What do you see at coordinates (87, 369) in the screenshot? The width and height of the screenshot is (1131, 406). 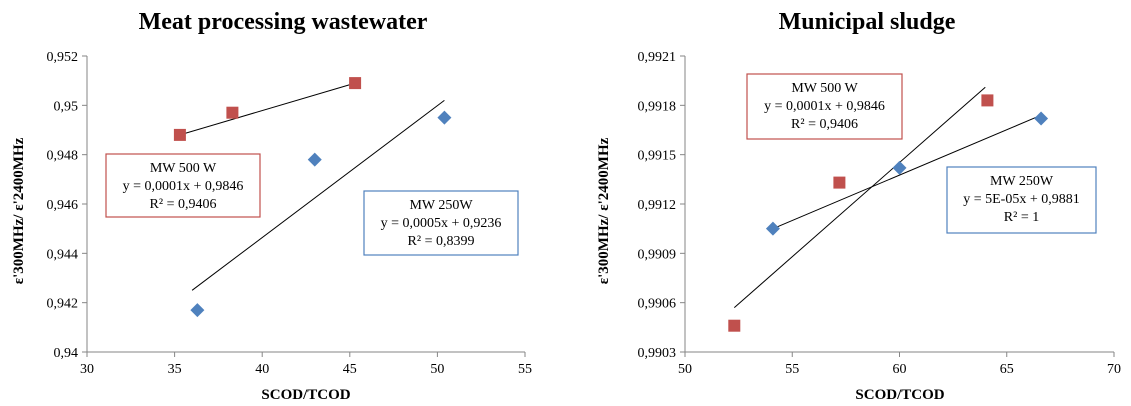 I see `x-tick-label: 30` at bounding box center [87, 369].